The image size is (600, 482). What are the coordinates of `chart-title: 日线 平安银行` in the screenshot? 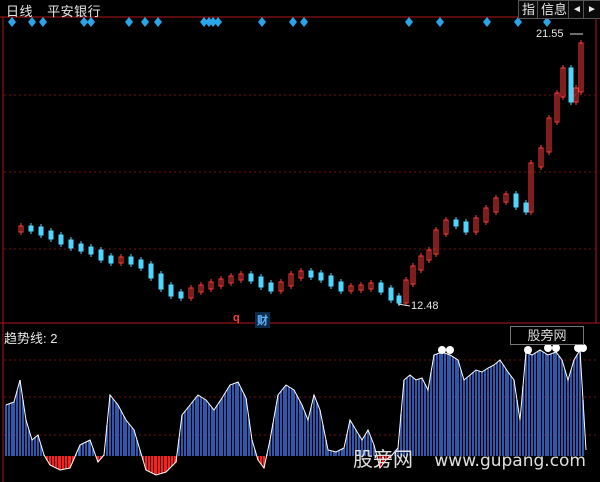 It's located at (58, 10).